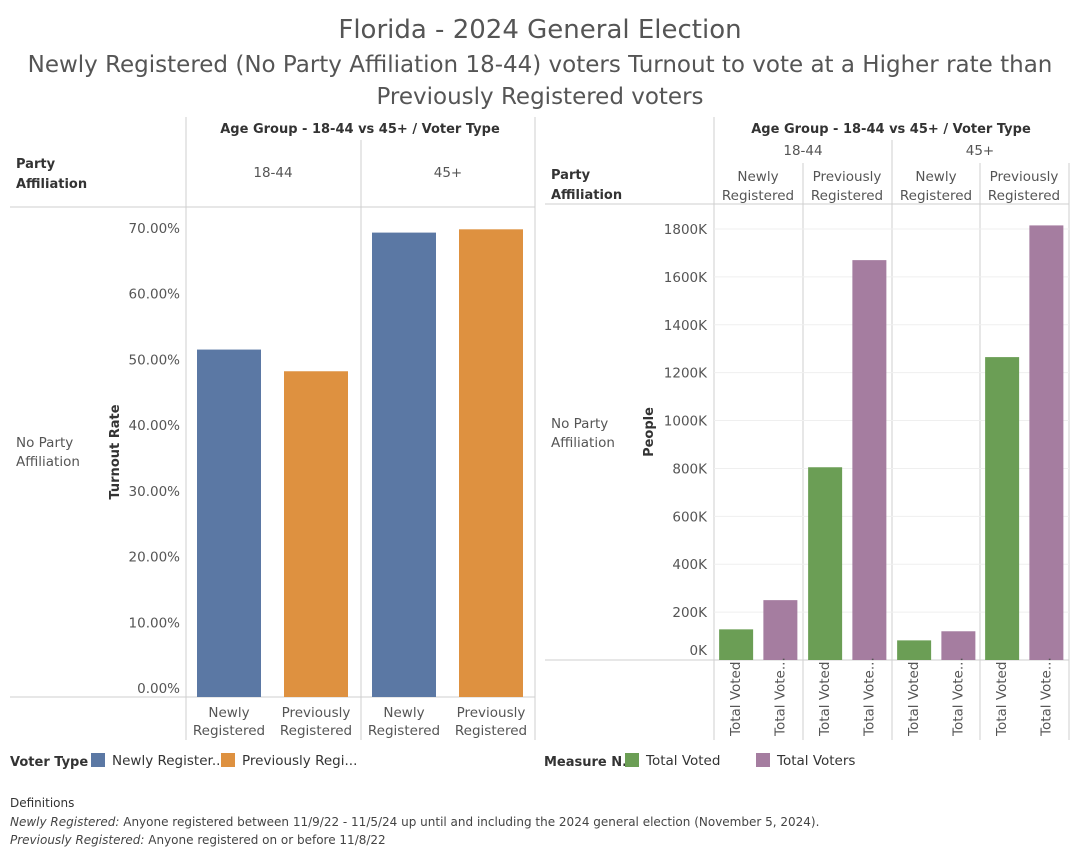 This screenshot has height=864, width=1080. I want to click on left-row-header-line2: Affiliation, so click(51, 184).